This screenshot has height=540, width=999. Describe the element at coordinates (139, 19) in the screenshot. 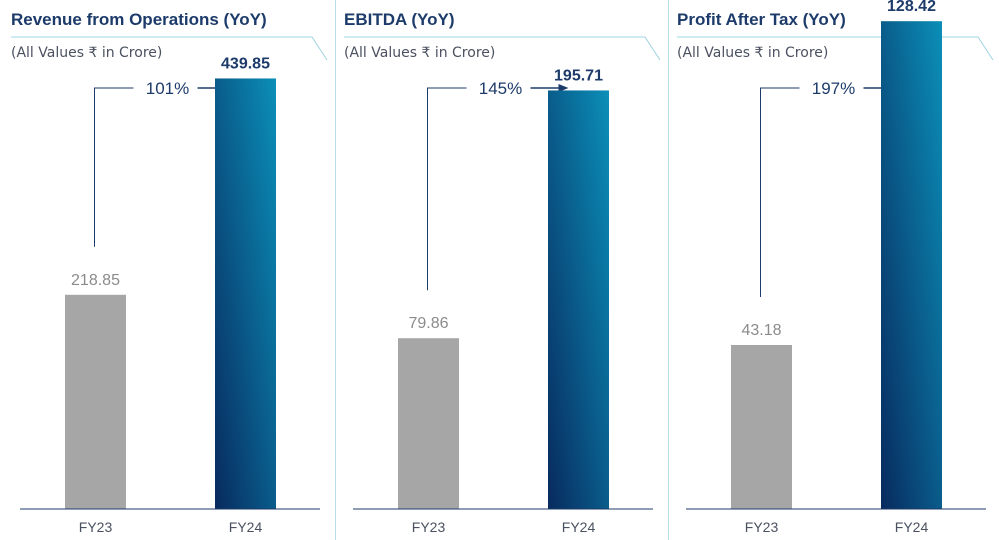

I see `chart-title: Revenue from Operations (YoY)` at that location.